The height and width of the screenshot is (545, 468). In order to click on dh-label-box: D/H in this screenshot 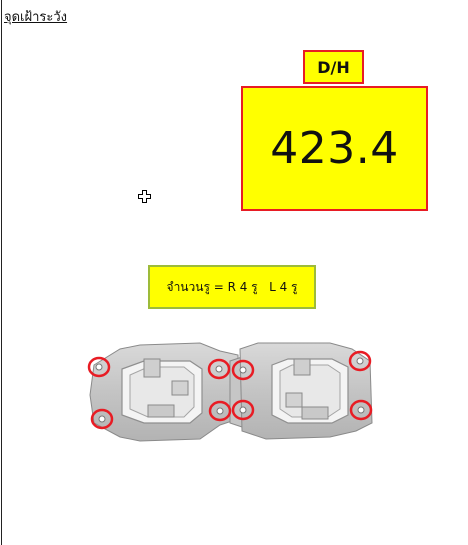, I will do `click(333, 67)`.